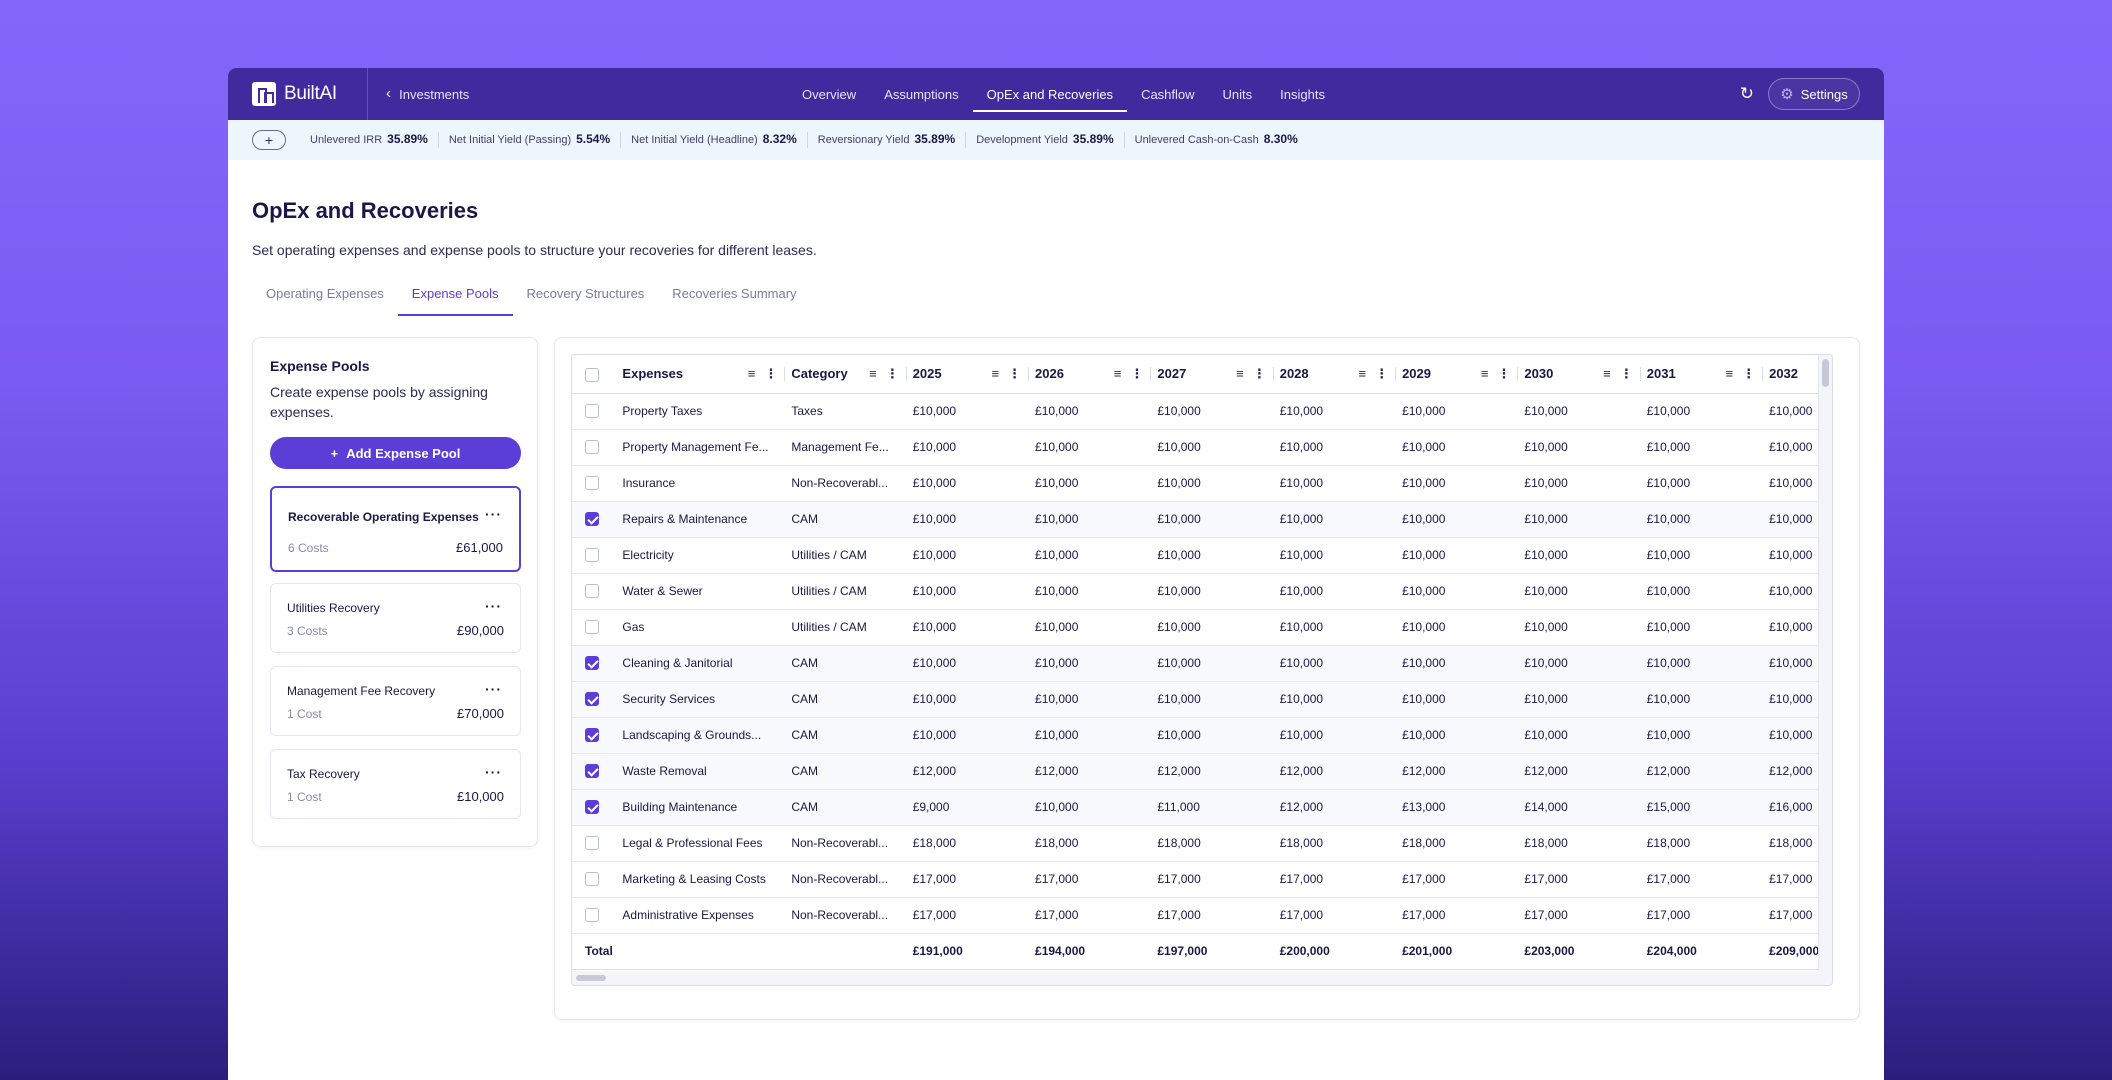 This screenshot has height=1080, width=2112. I want to click on column-header: 2030 ≡ ⋮, so click(1578, 374).